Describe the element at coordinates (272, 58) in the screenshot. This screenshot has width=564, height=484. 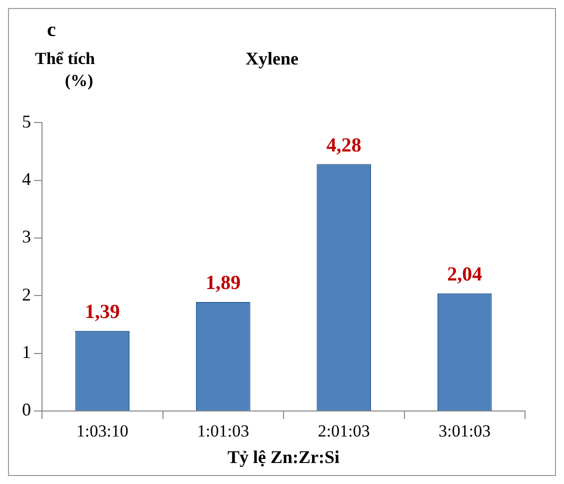
I see `chart-title: Xylene` at that location.